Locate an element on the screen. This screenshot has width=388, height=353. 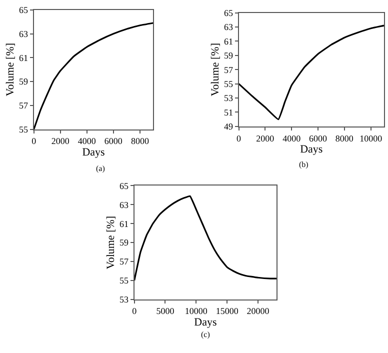
y-tick-label: 51 is located at coordinates (228, 112).